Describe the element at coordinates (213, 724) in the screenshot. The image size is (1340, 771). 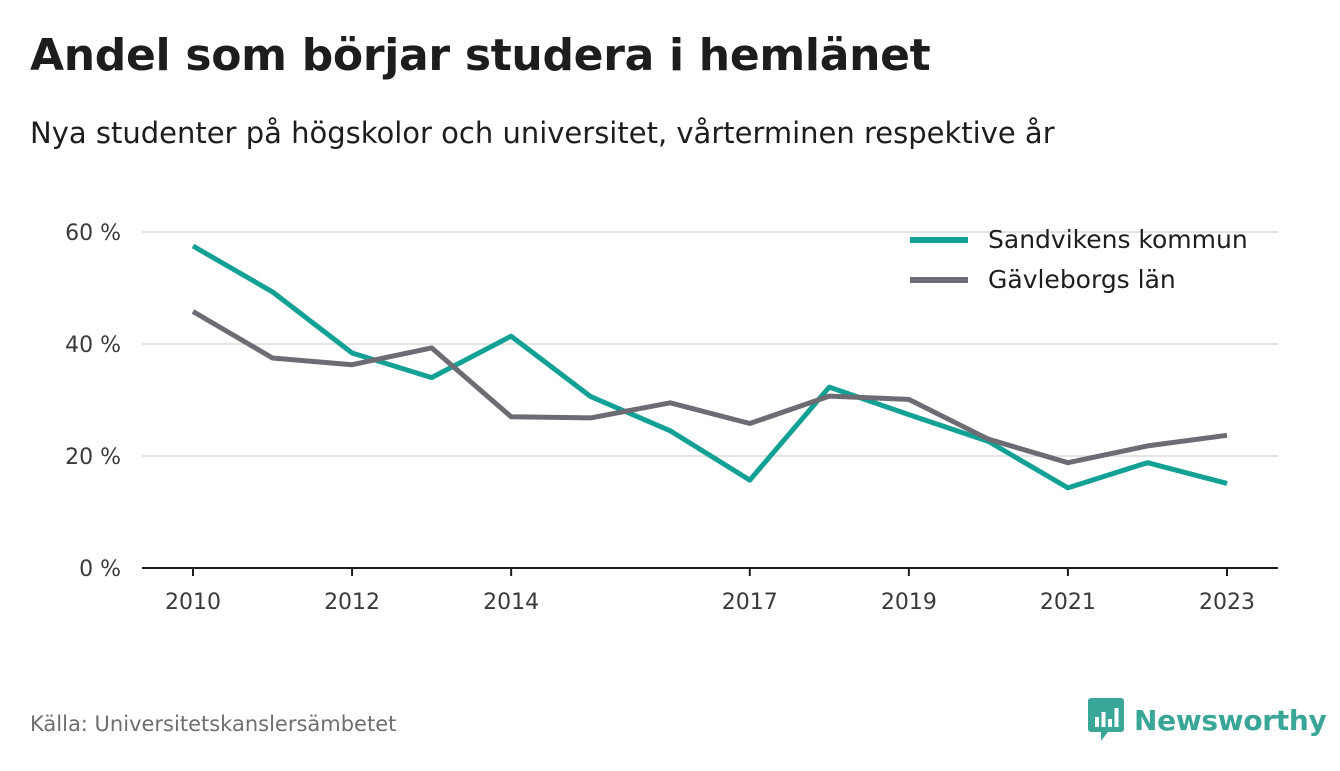
I see `source-note: Källa: Universitetskanslersämbetet` at that location.